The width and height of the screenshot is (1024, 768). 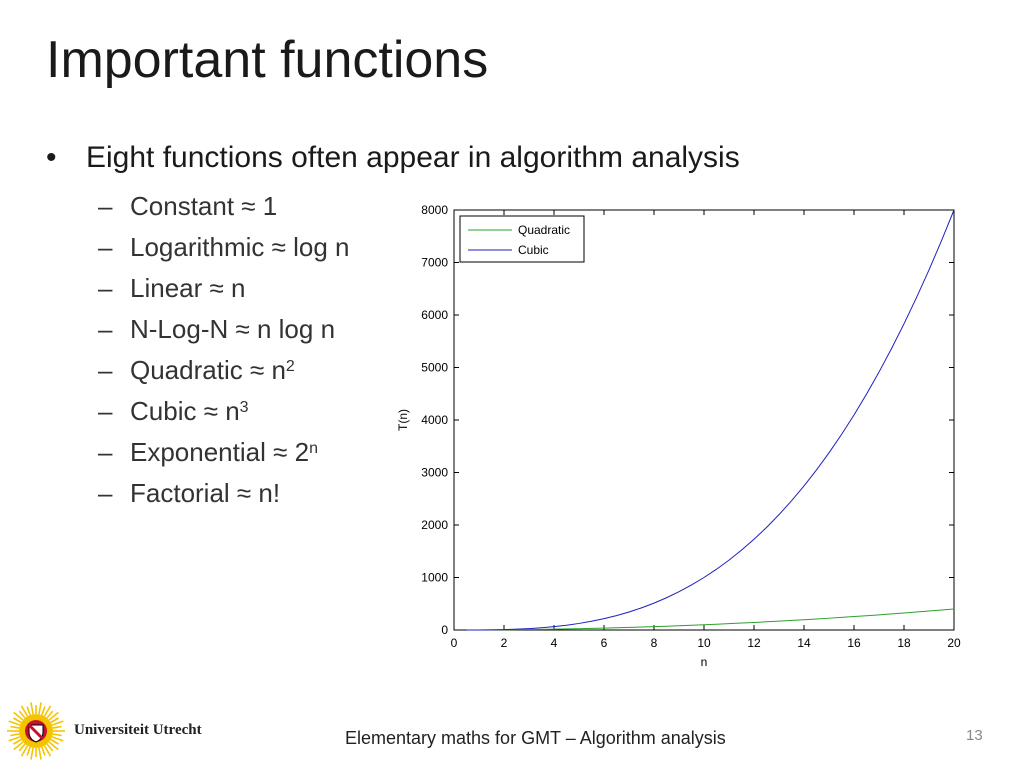 What do you see at coordinates (704, 662) in the screenshot?
I see `x-axis-label: n` at bounding box center [704, 662].